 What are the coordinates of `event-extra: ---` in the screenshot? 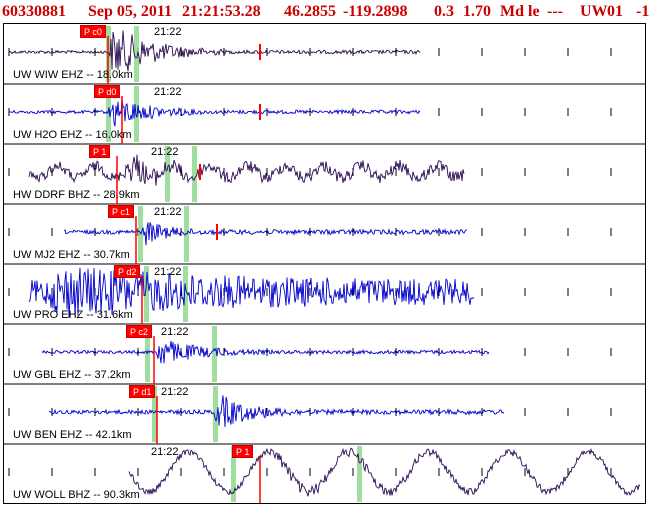 It's located at (555, 11).